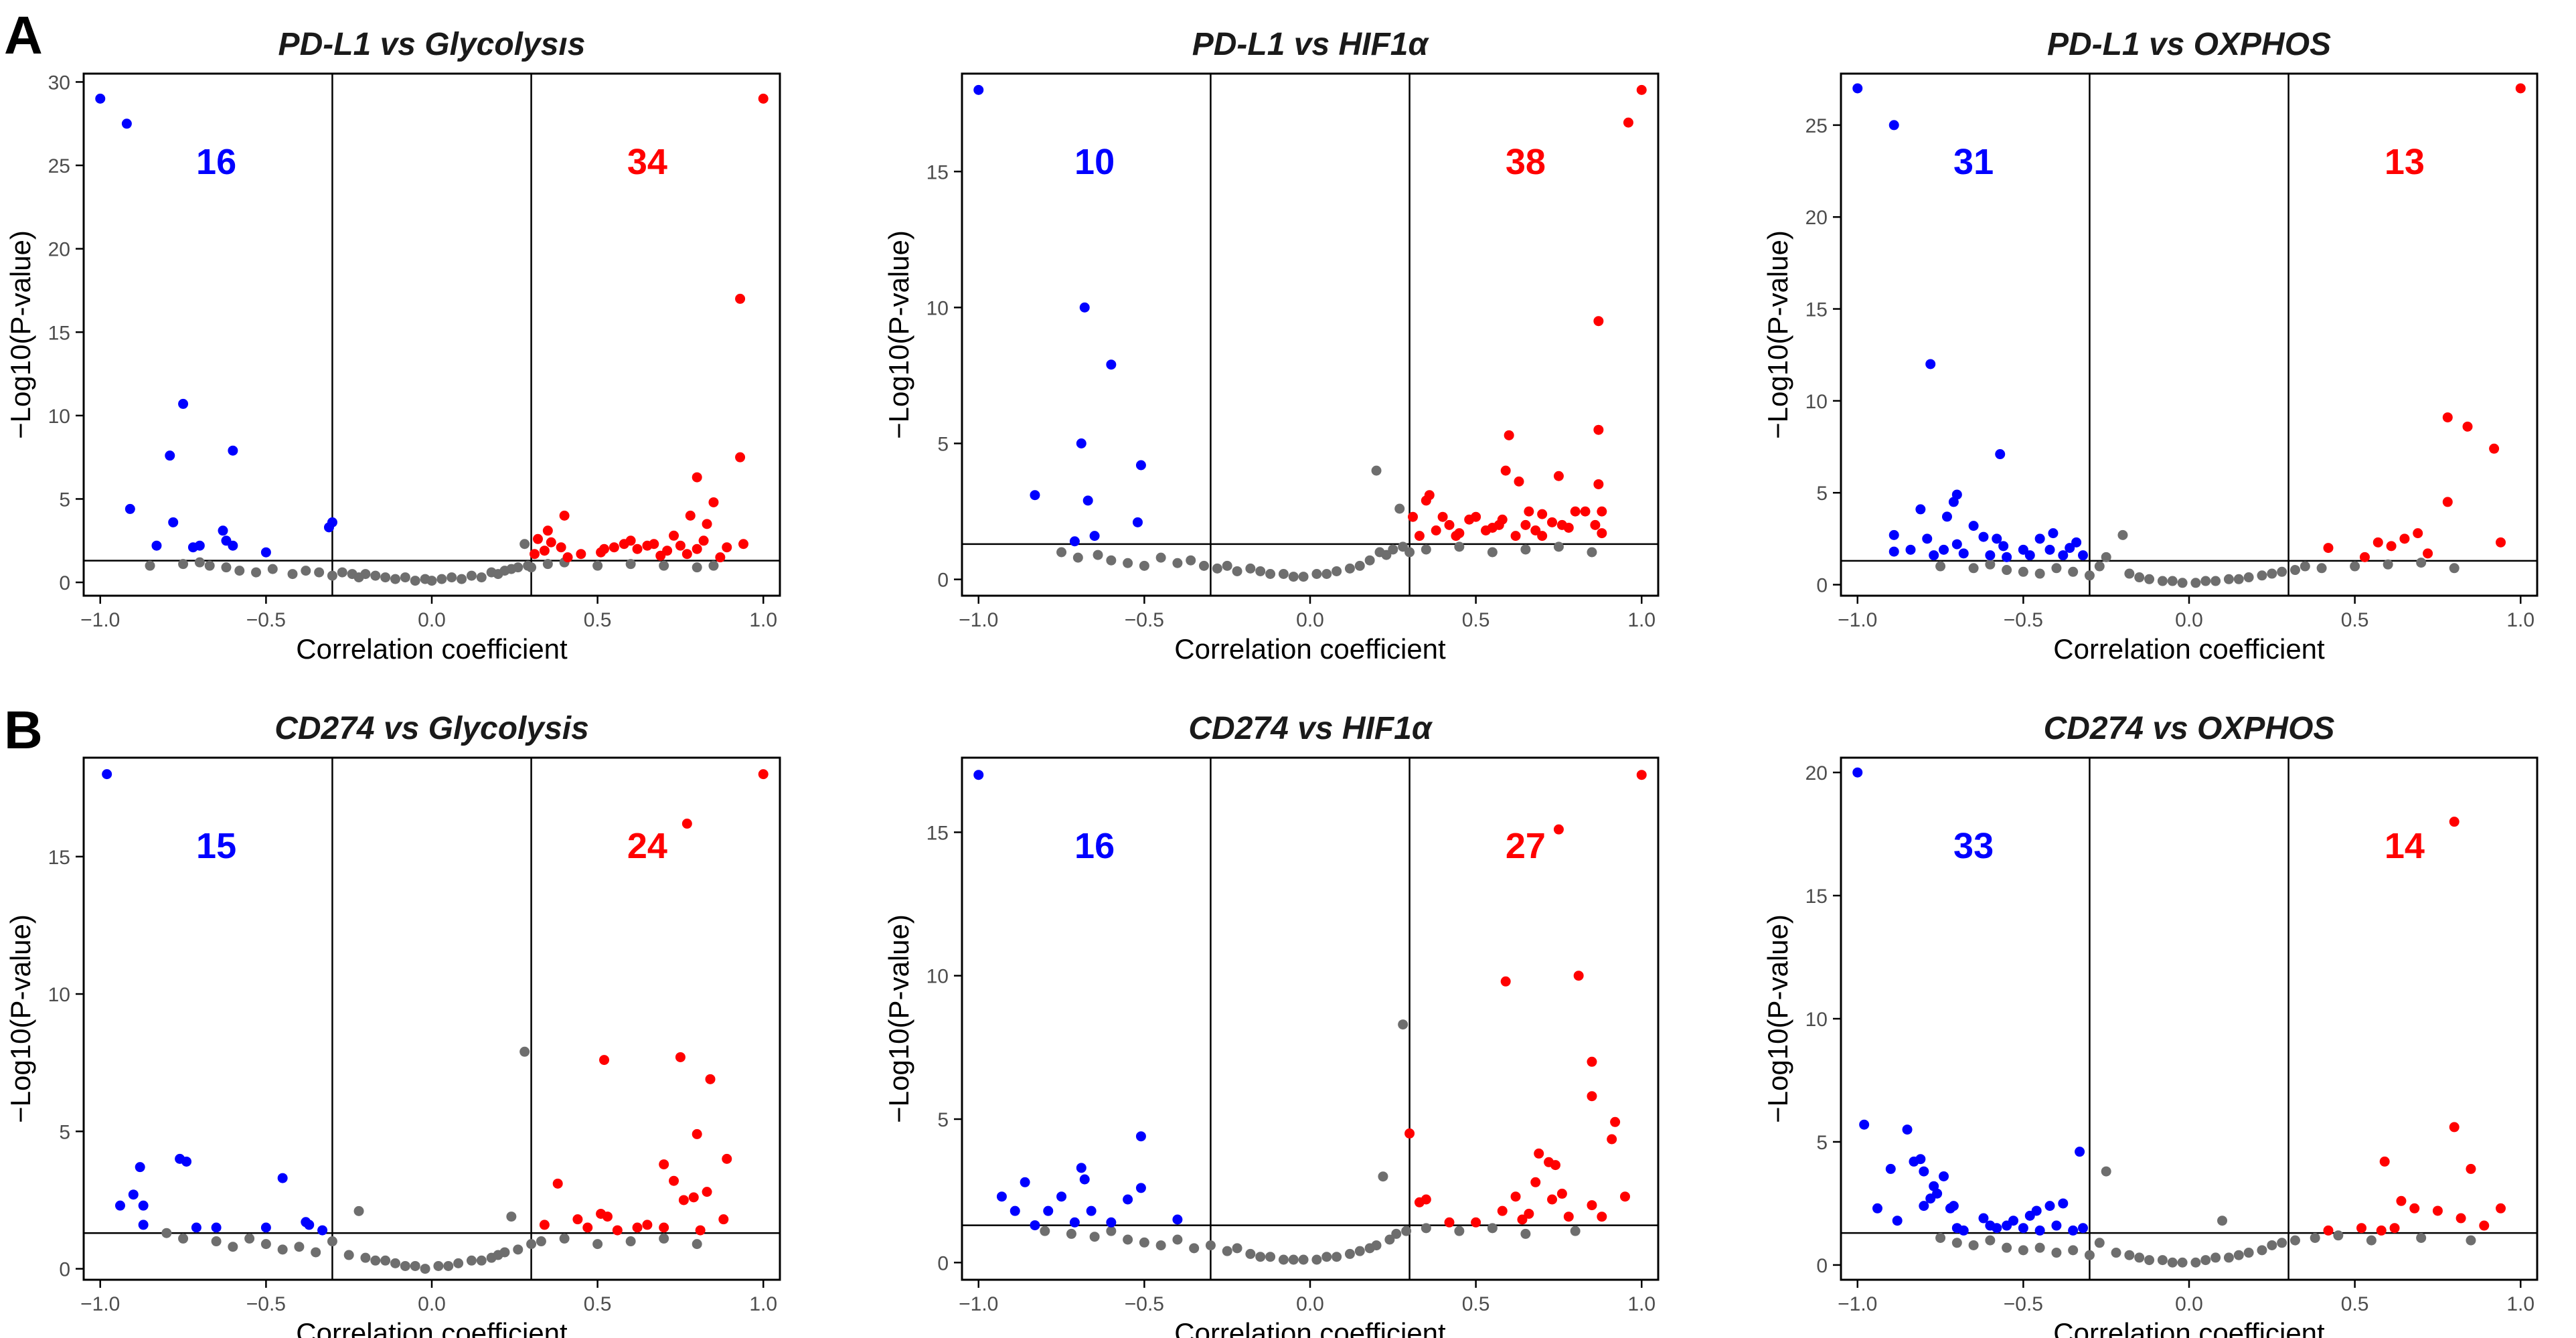 The width and height of the screenshot is (2576, 1338). Describe the element at coordinates (59, 83) in the screenshot. I see `y-tick-label: 30` at that location.